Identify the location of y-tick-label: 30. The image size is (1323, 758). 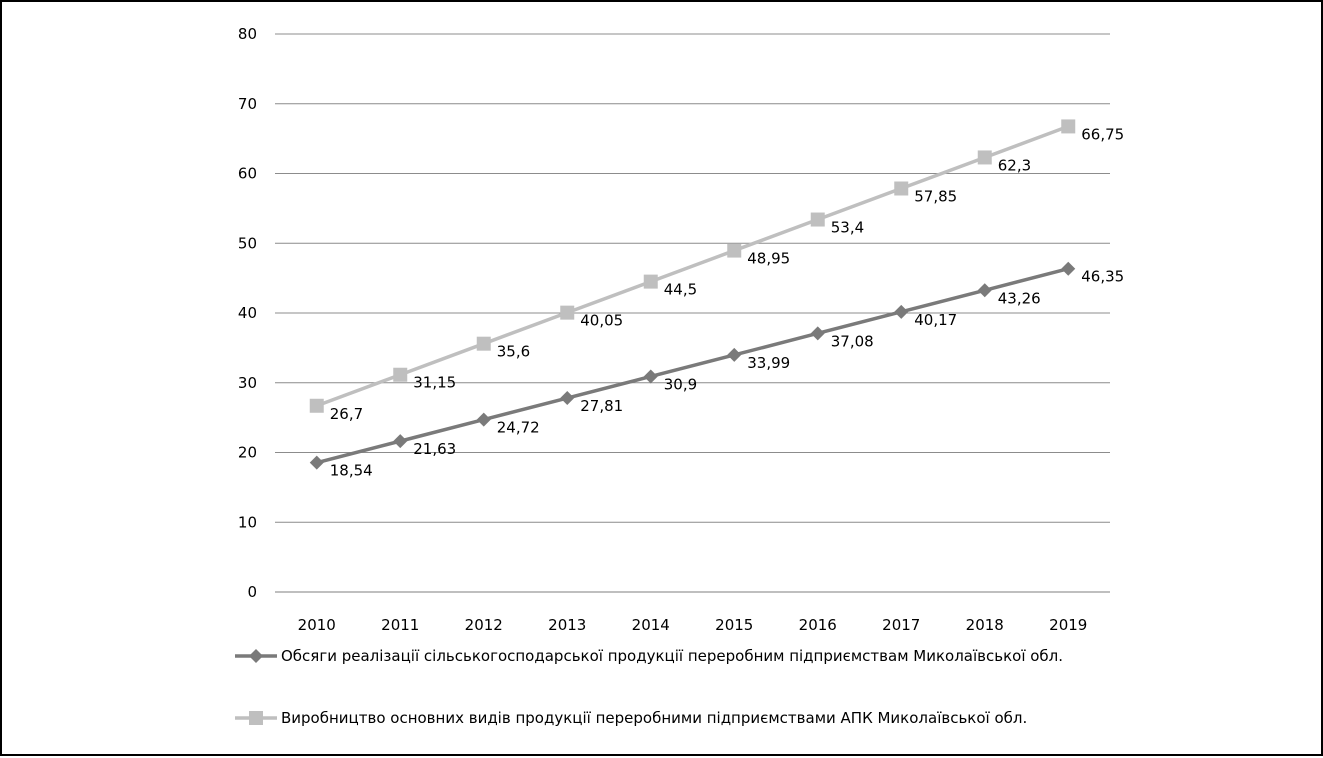
(247, 383).